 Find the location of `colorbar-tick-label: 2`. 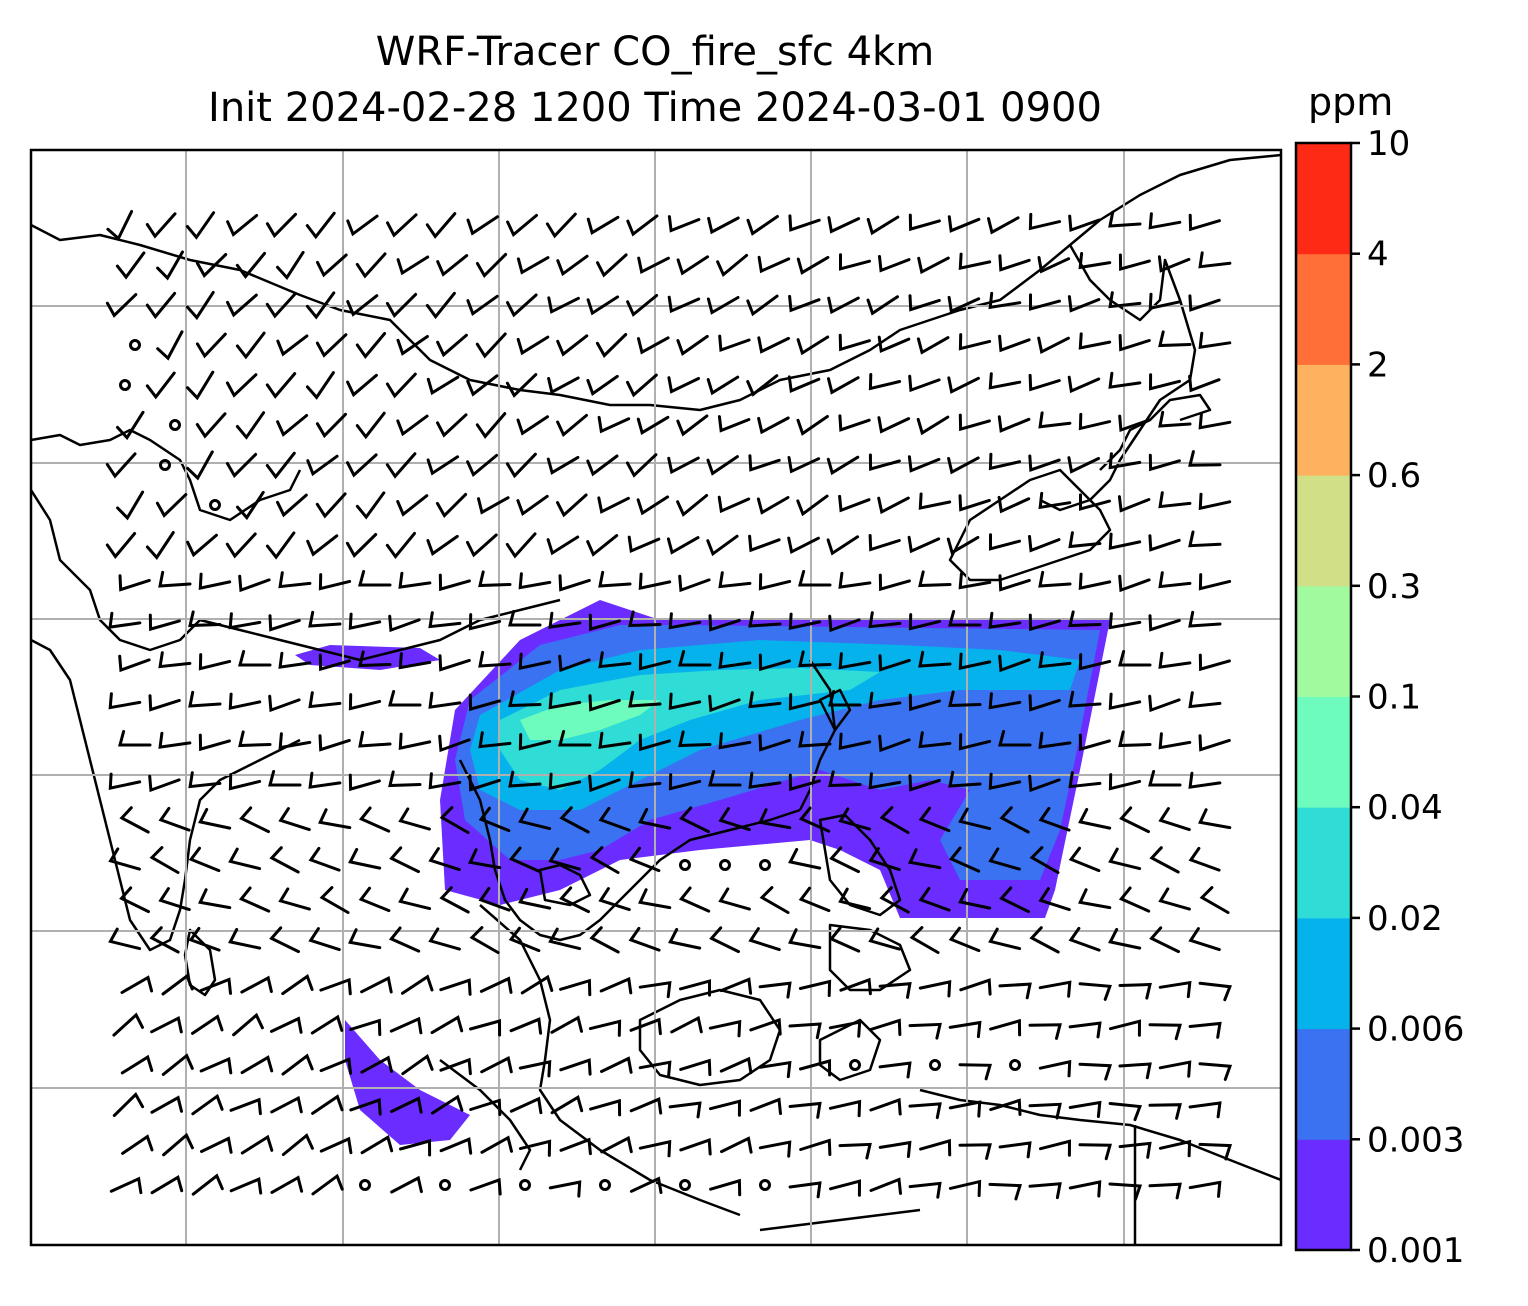

colorbar-tick-label: 2 is located at coordinates (1378, 365).